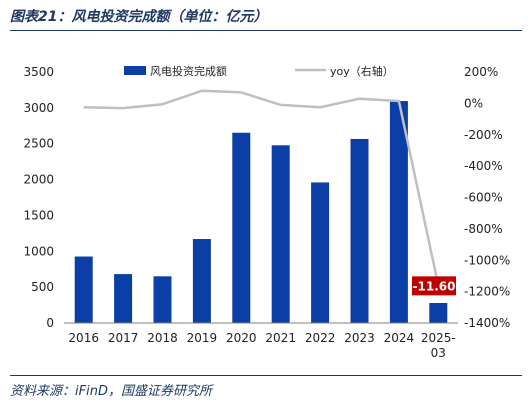 This screenshot has width=532, height=404. What do you see at coordinates (38, 144) in the screenshot?
I see `left-tick-label: 2500` at bounding box center [38, 144].